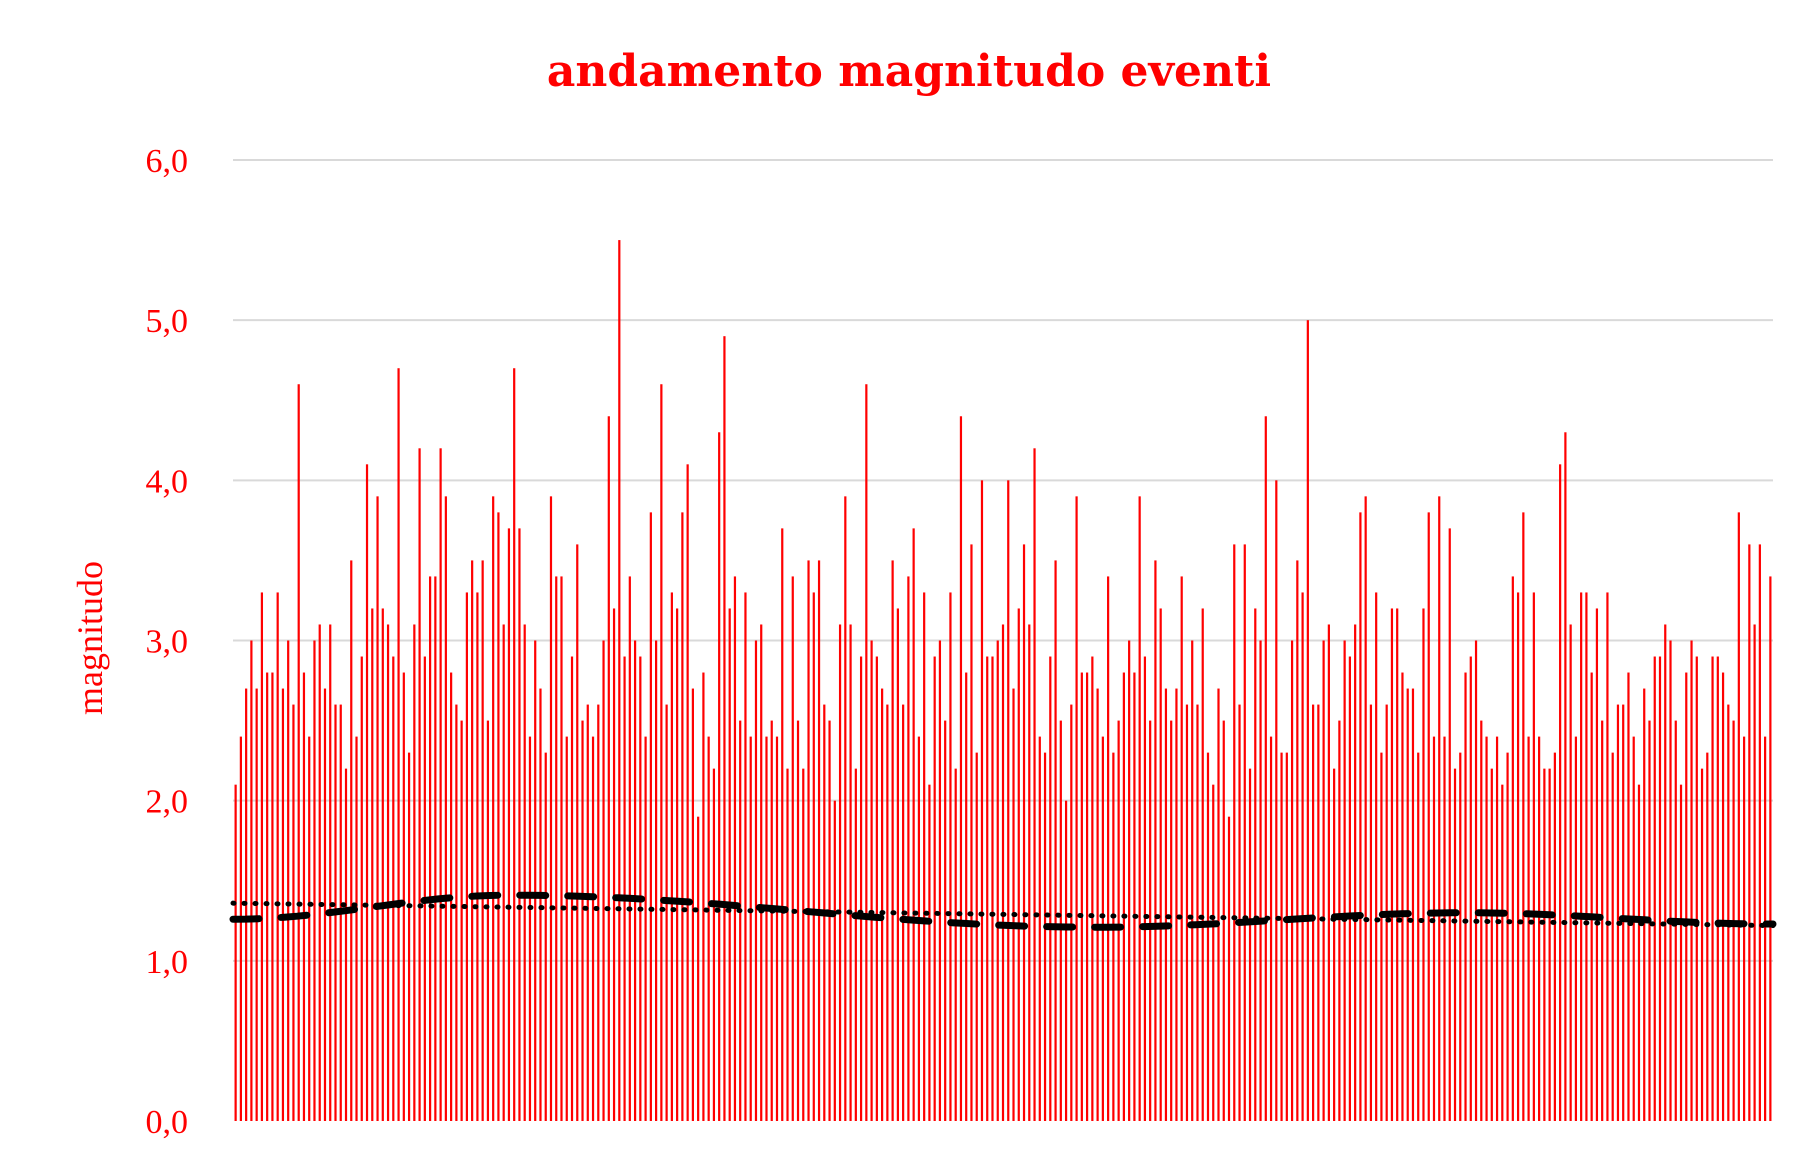 The height and width of the screenshot is (1169, 1819). I want to click on chart-title: andamento magnitudo eventi, so click(909, 71).